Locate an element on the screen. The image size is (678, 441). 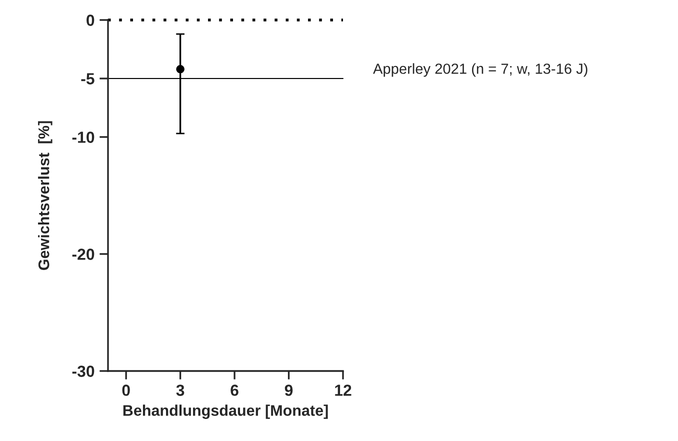
x-tick-label: 3 is located at coordinates (180, 390).